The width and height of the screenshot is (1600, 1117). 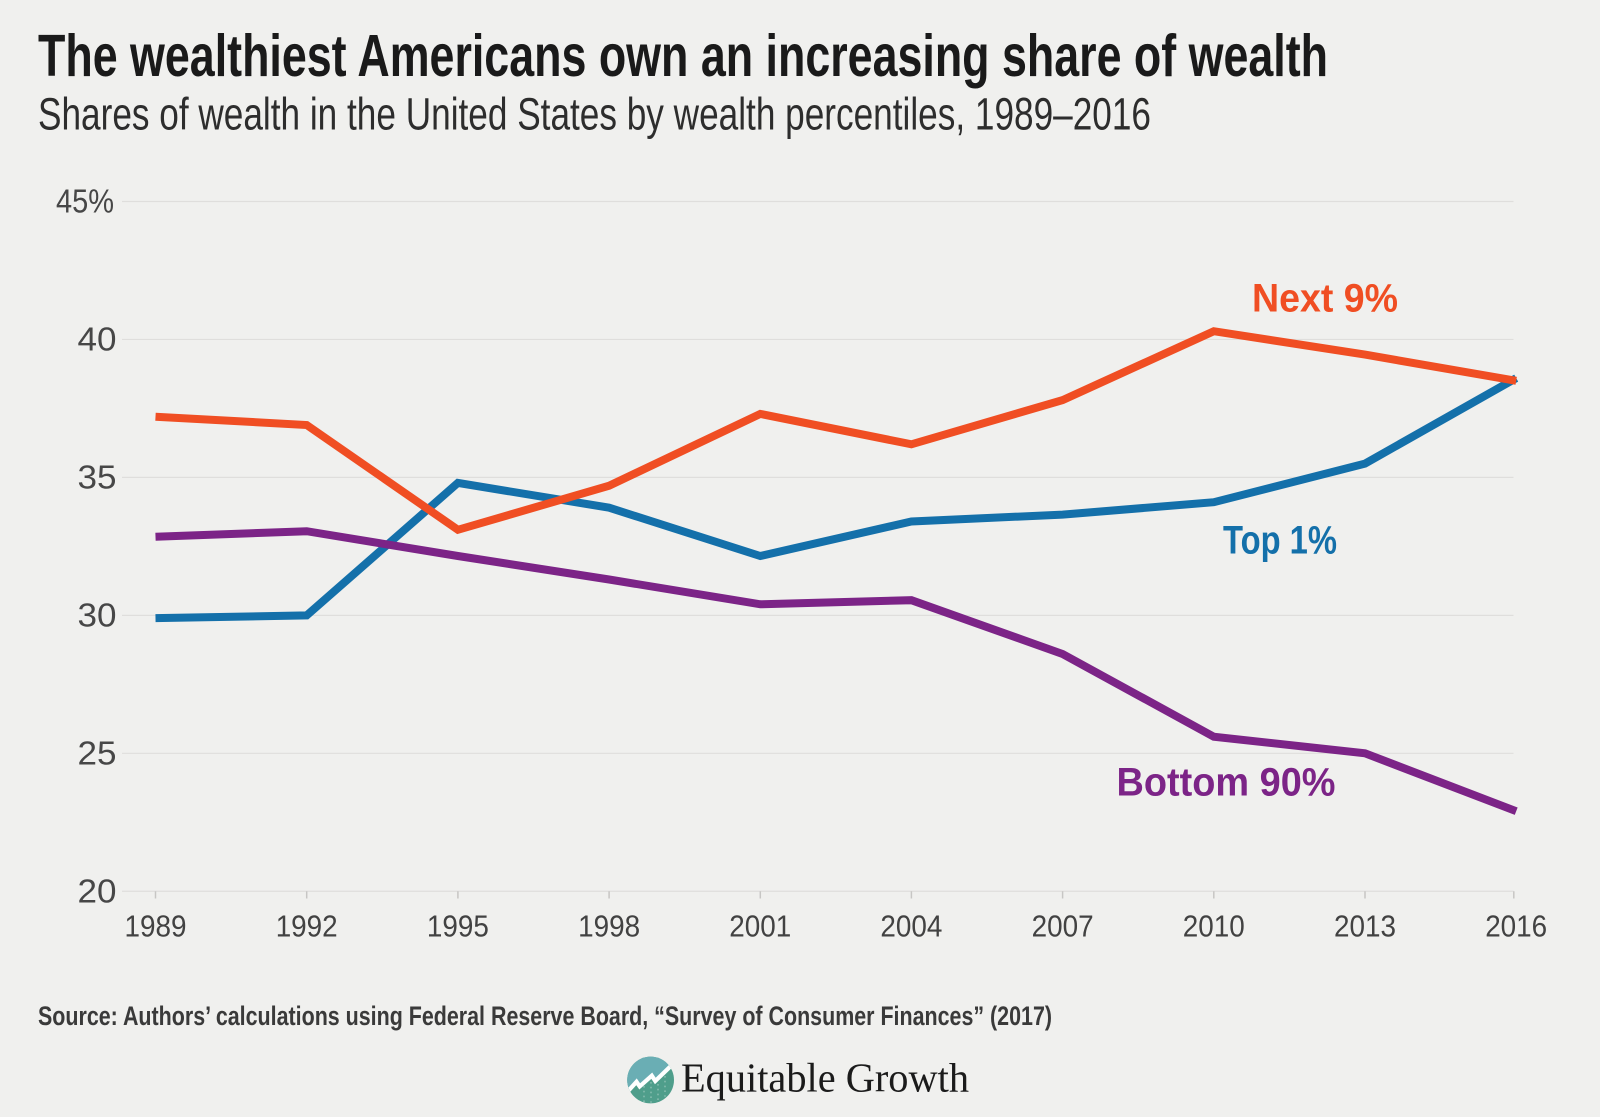 I want to click on svg-text: 30, so click(x=97, y=614).